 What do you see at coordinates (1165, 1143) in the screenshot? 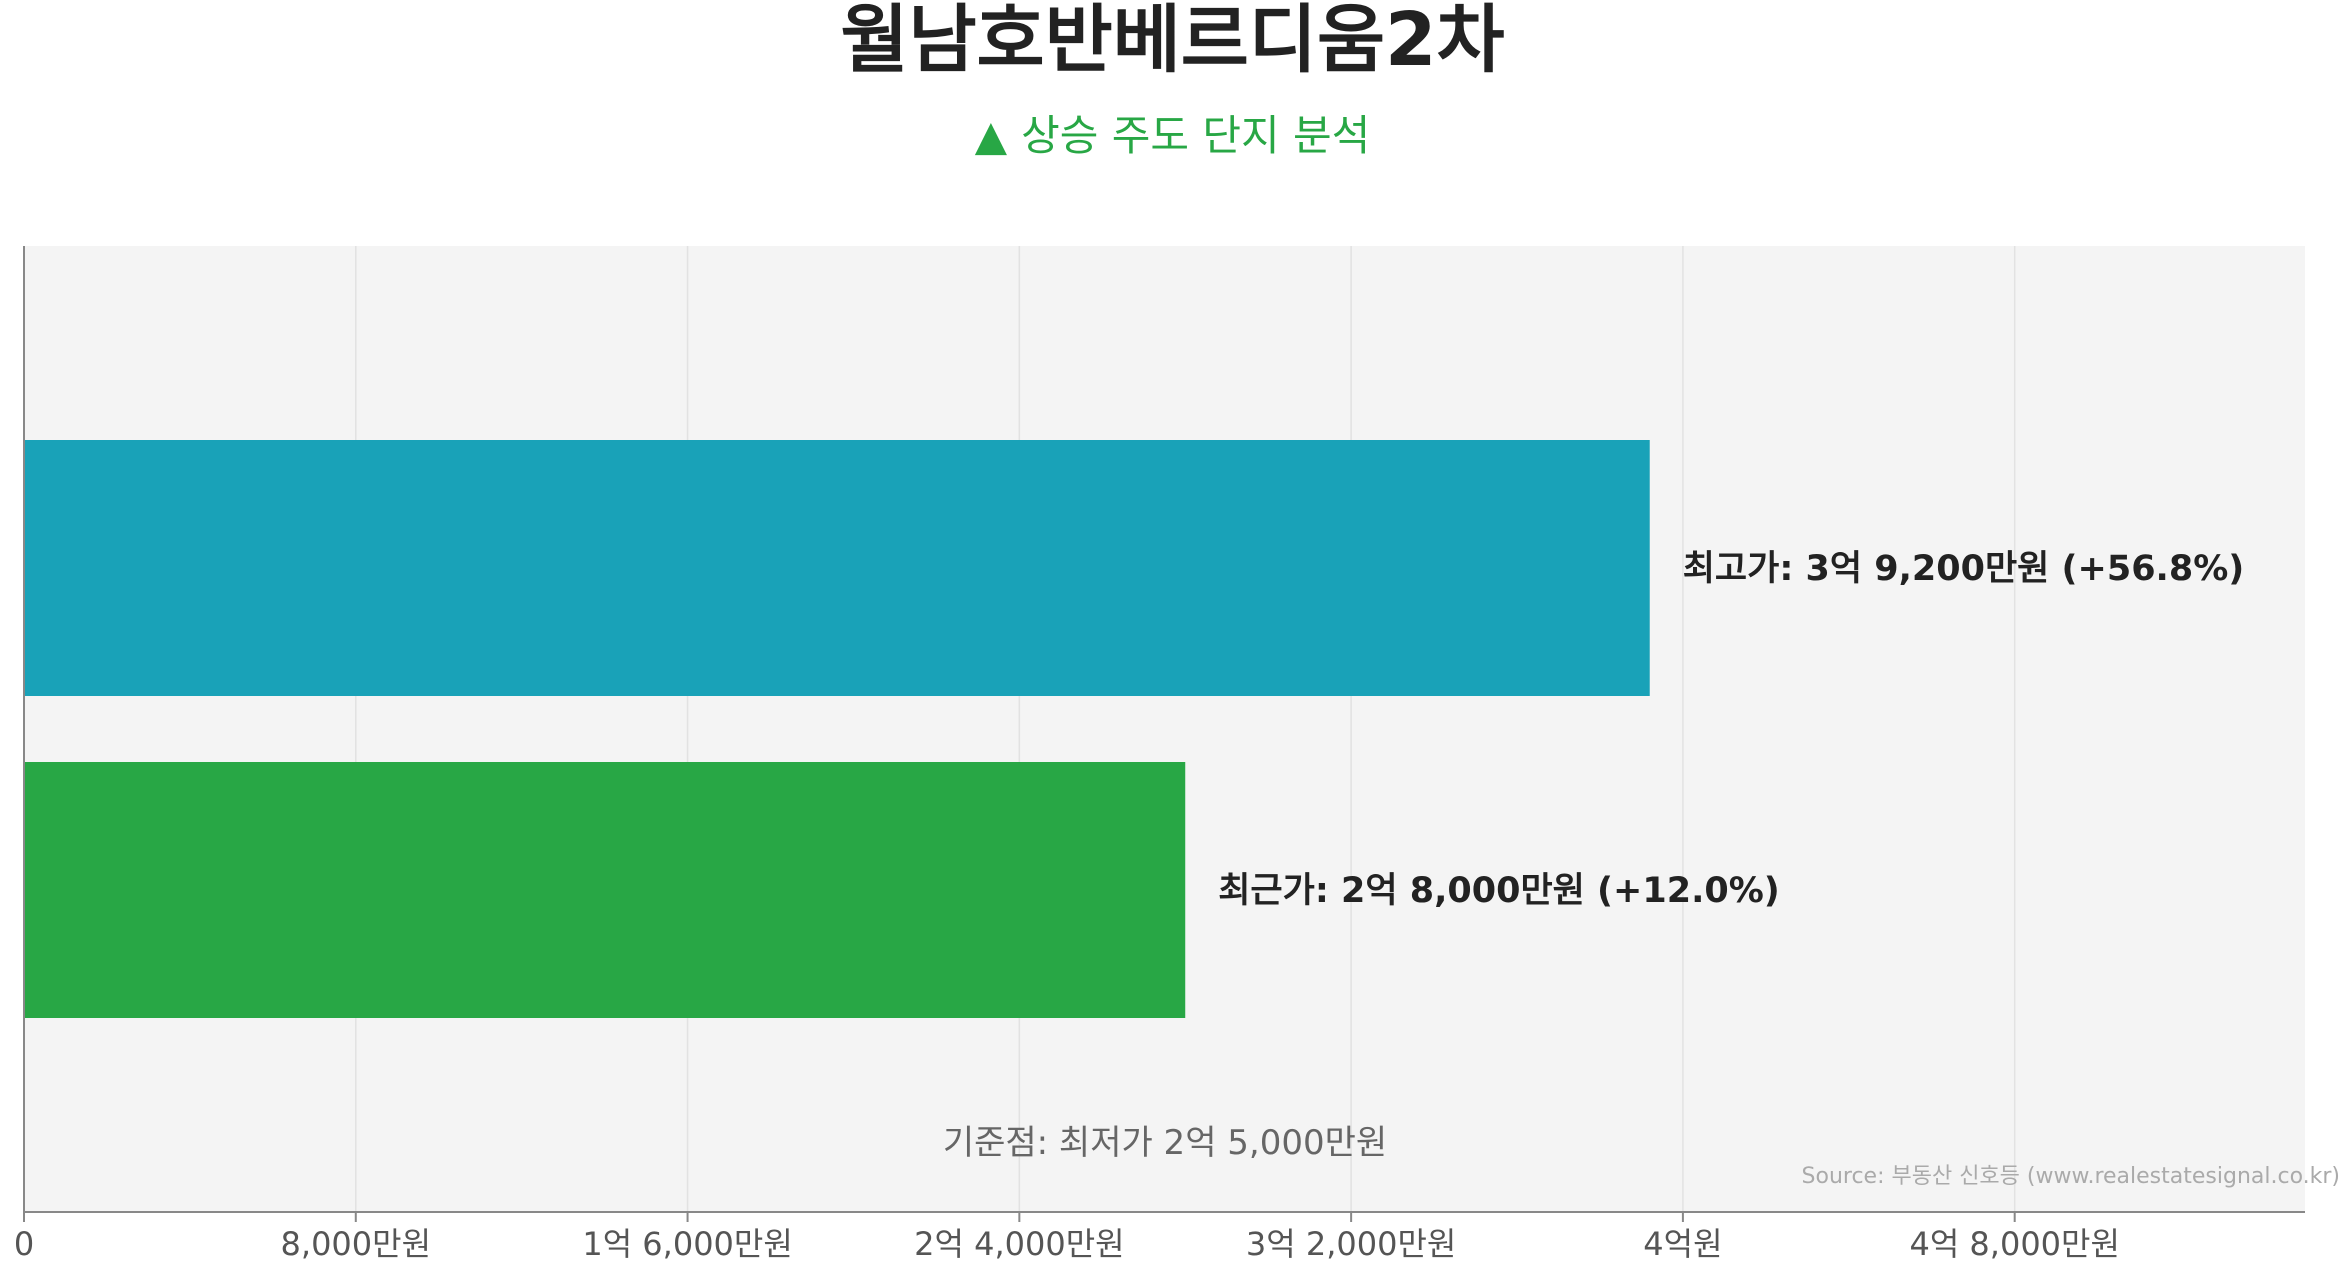
I see `baseline-note: 기준점: 최저가 2억 5,000만원` at bounding box center [1165, 1143].